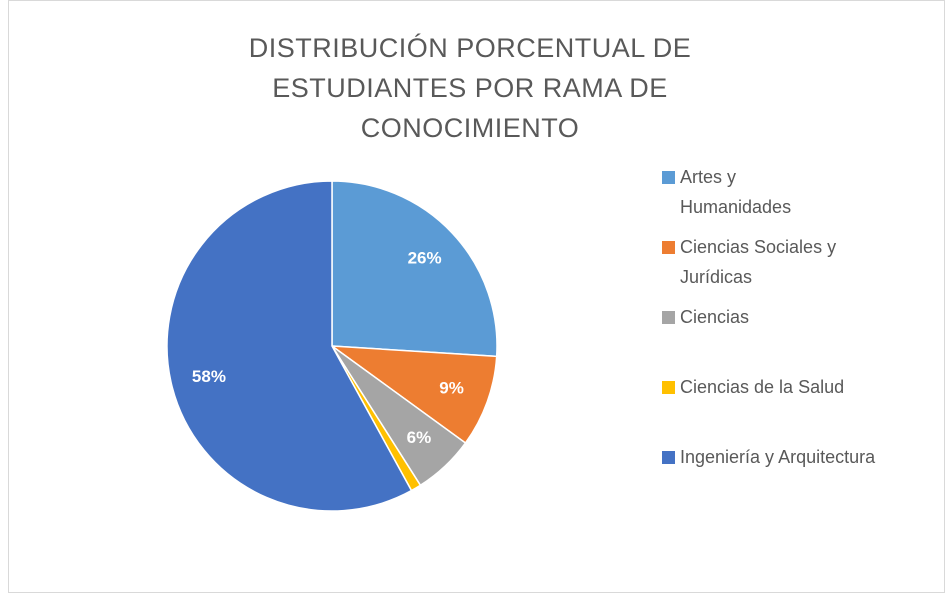 The height and width of the screenshot is (593, 945). What do you see at coordinates (762, 387) in the screenshot?
I see `legend-label: Ciencias de la Salud` at bounding box center [762, 387].